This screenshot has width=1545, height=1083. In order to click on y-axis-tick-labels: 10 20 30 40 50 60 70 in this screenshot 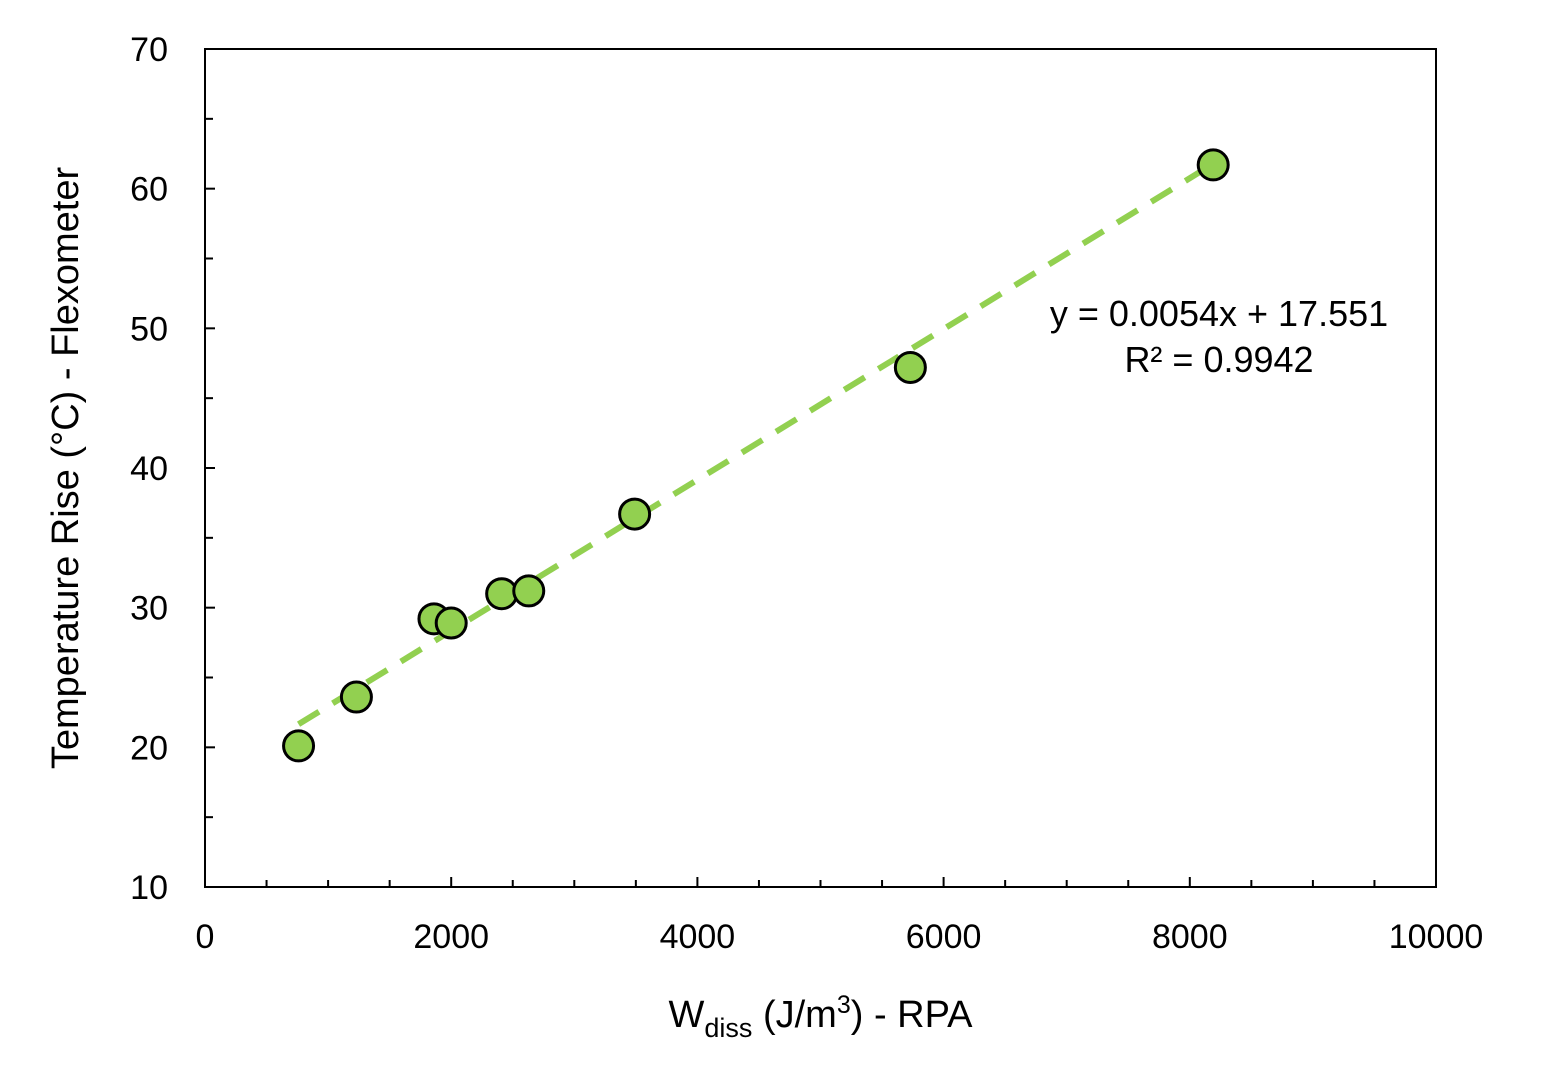, I will do `click(149, 469)`.